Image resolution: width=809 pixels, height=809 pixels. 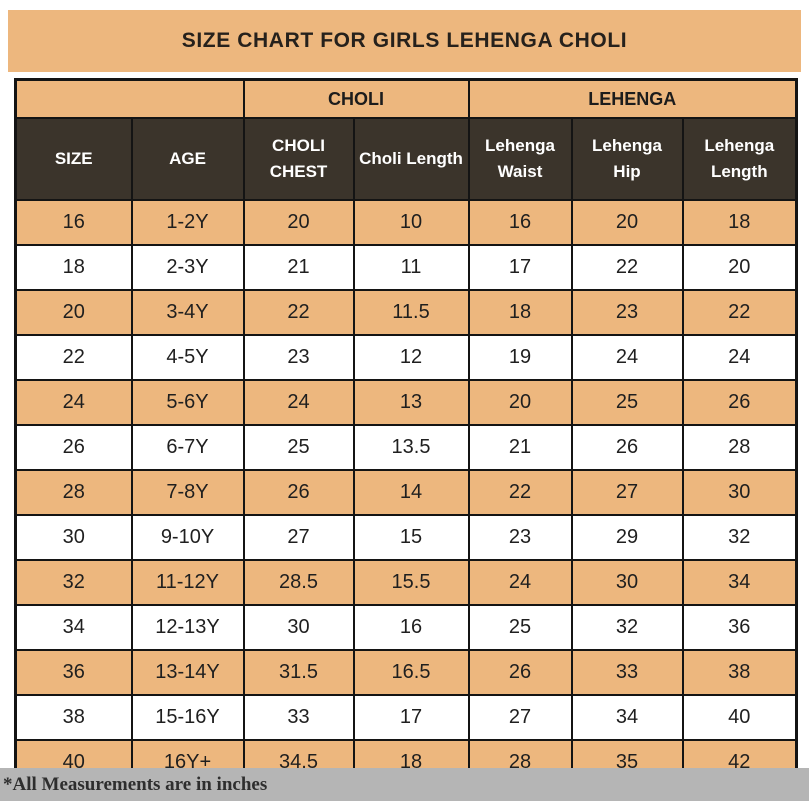 I want to click on table-row: 30 9-10Y 27 15 23 29 32, so click(x=406, y=537).